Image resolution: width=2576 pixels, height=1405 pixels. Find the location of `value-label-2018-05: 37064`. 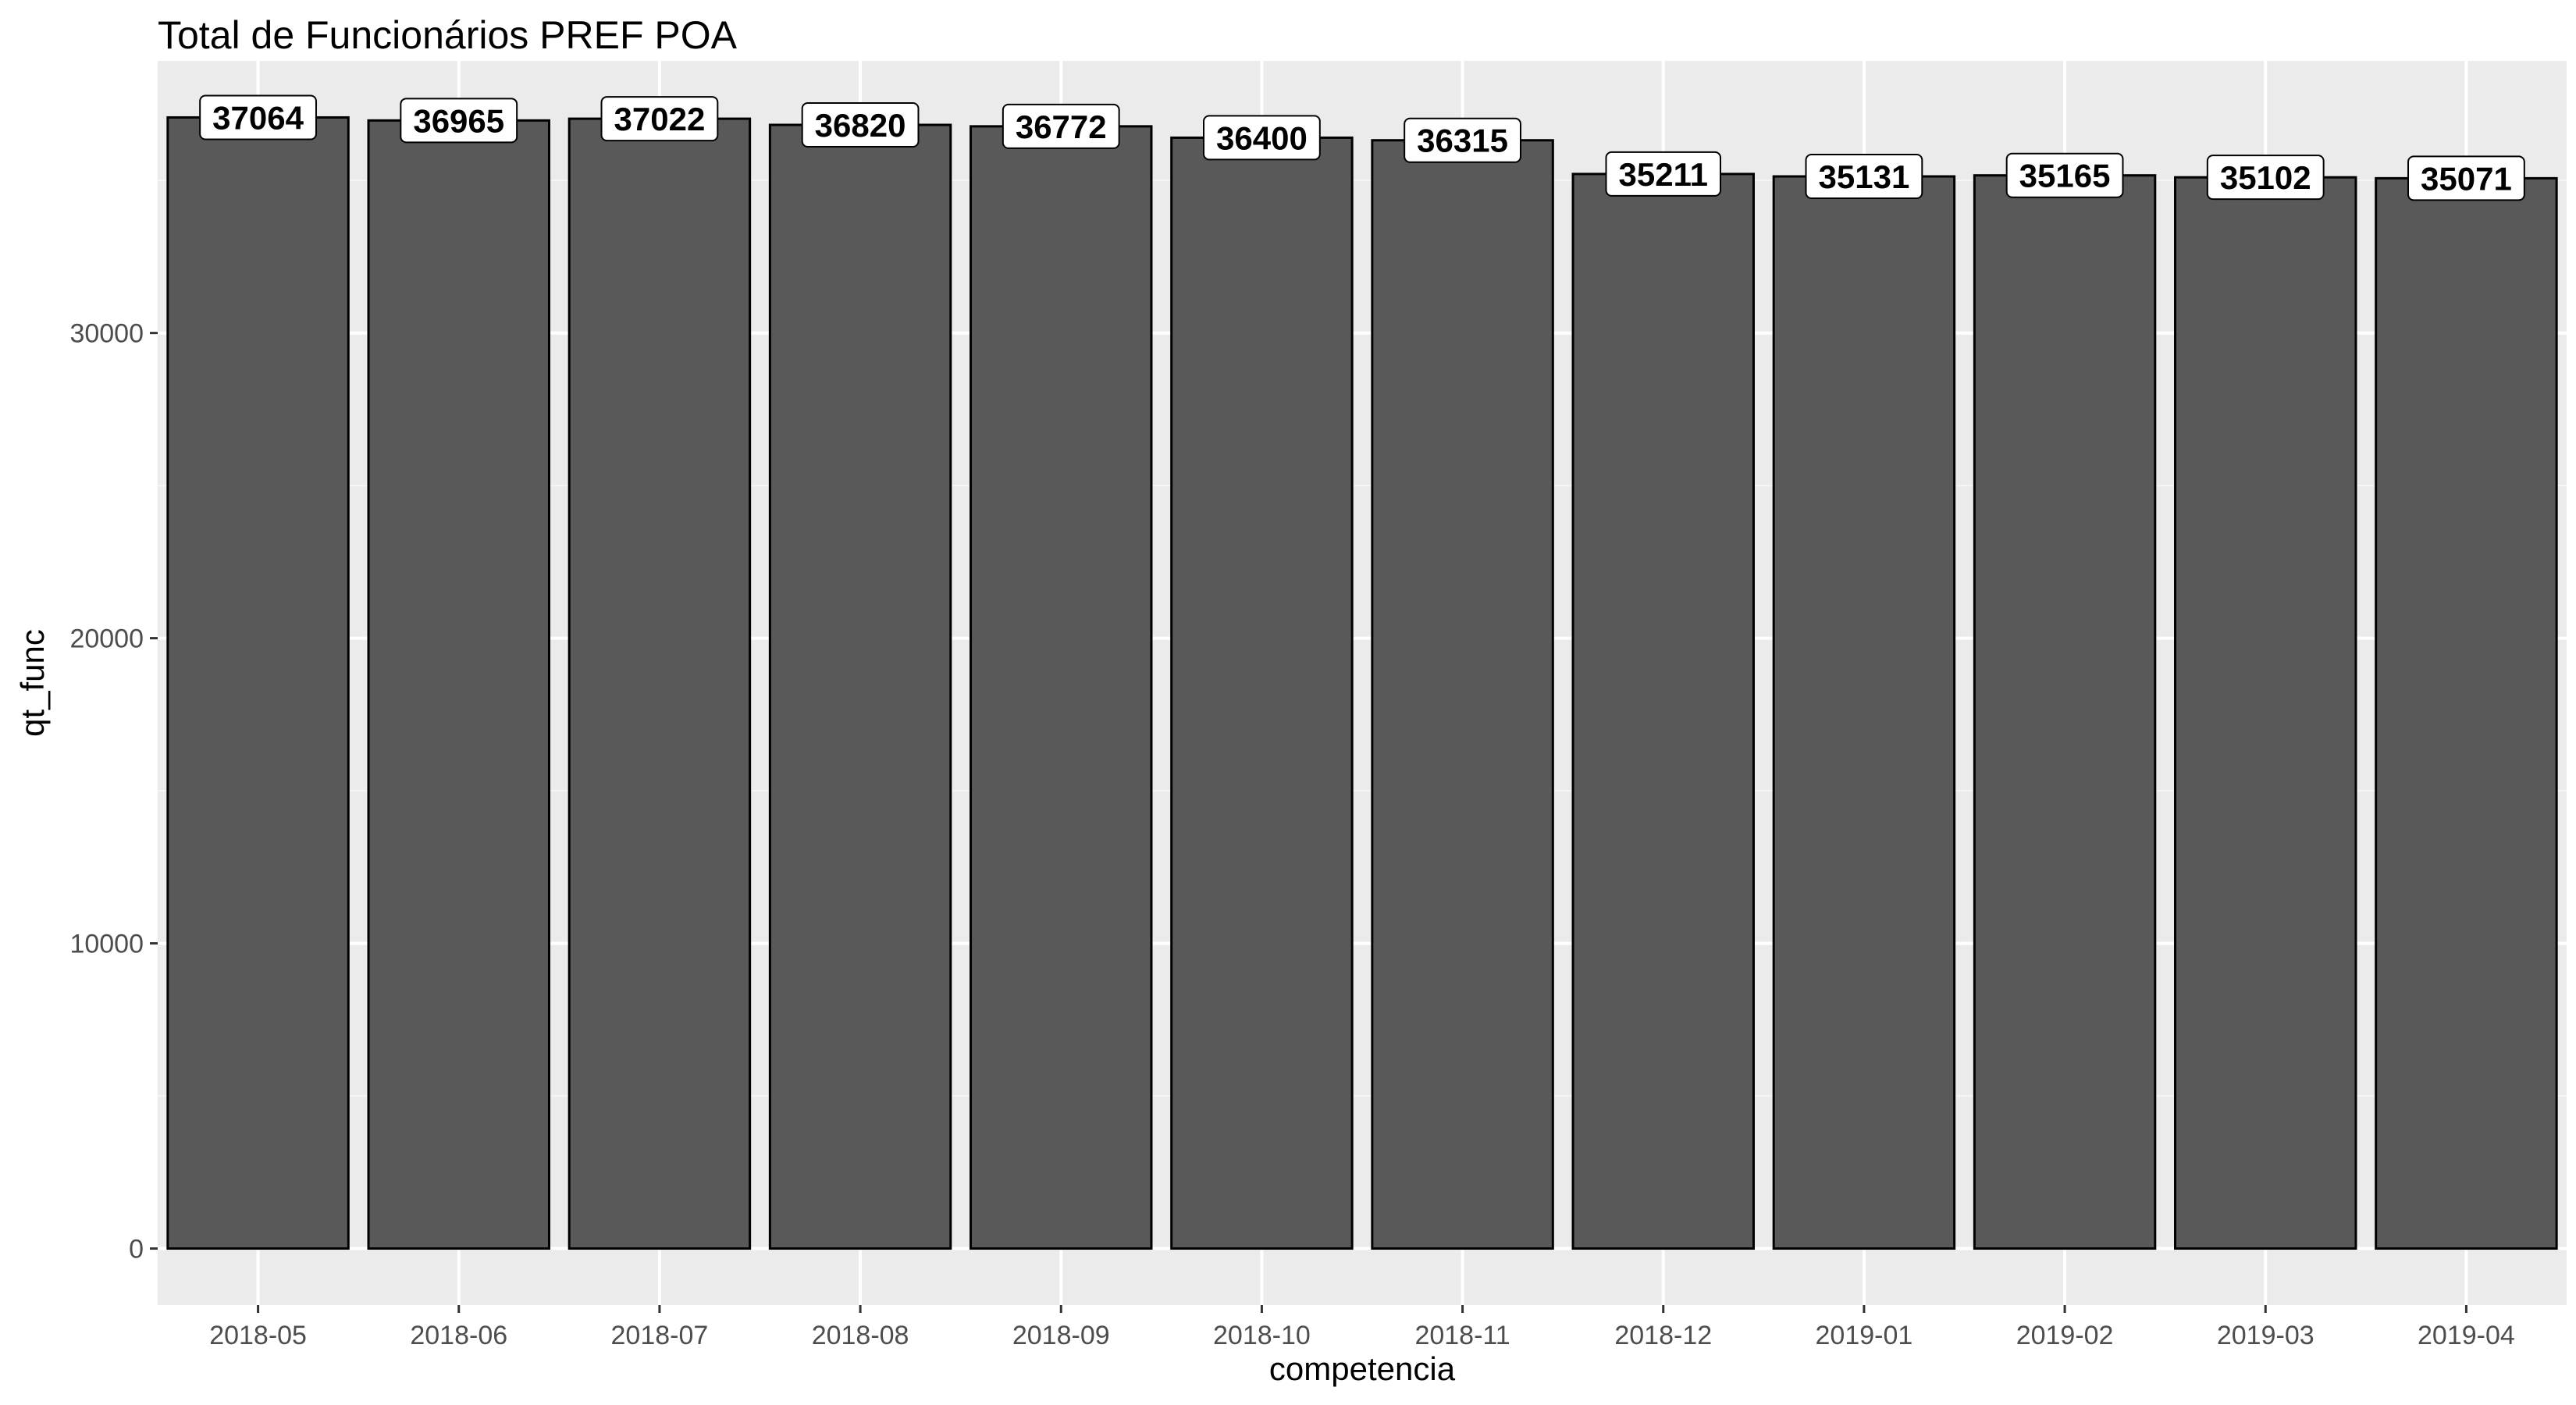

value-label-2018-05: 37064 is located at coordinates (258, 117).